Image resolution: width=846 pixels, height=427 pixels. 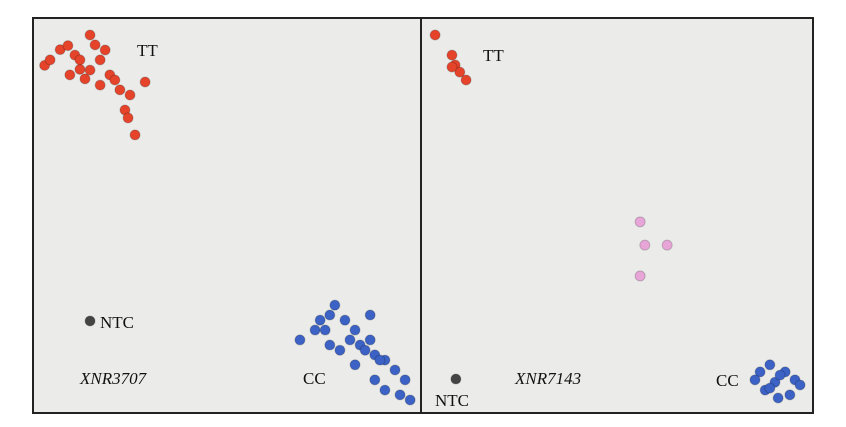 What do you see at coordinates (113, 378) in the screenshot?
I see `panel-label: XNR3707` at bounding box center [113, 378].